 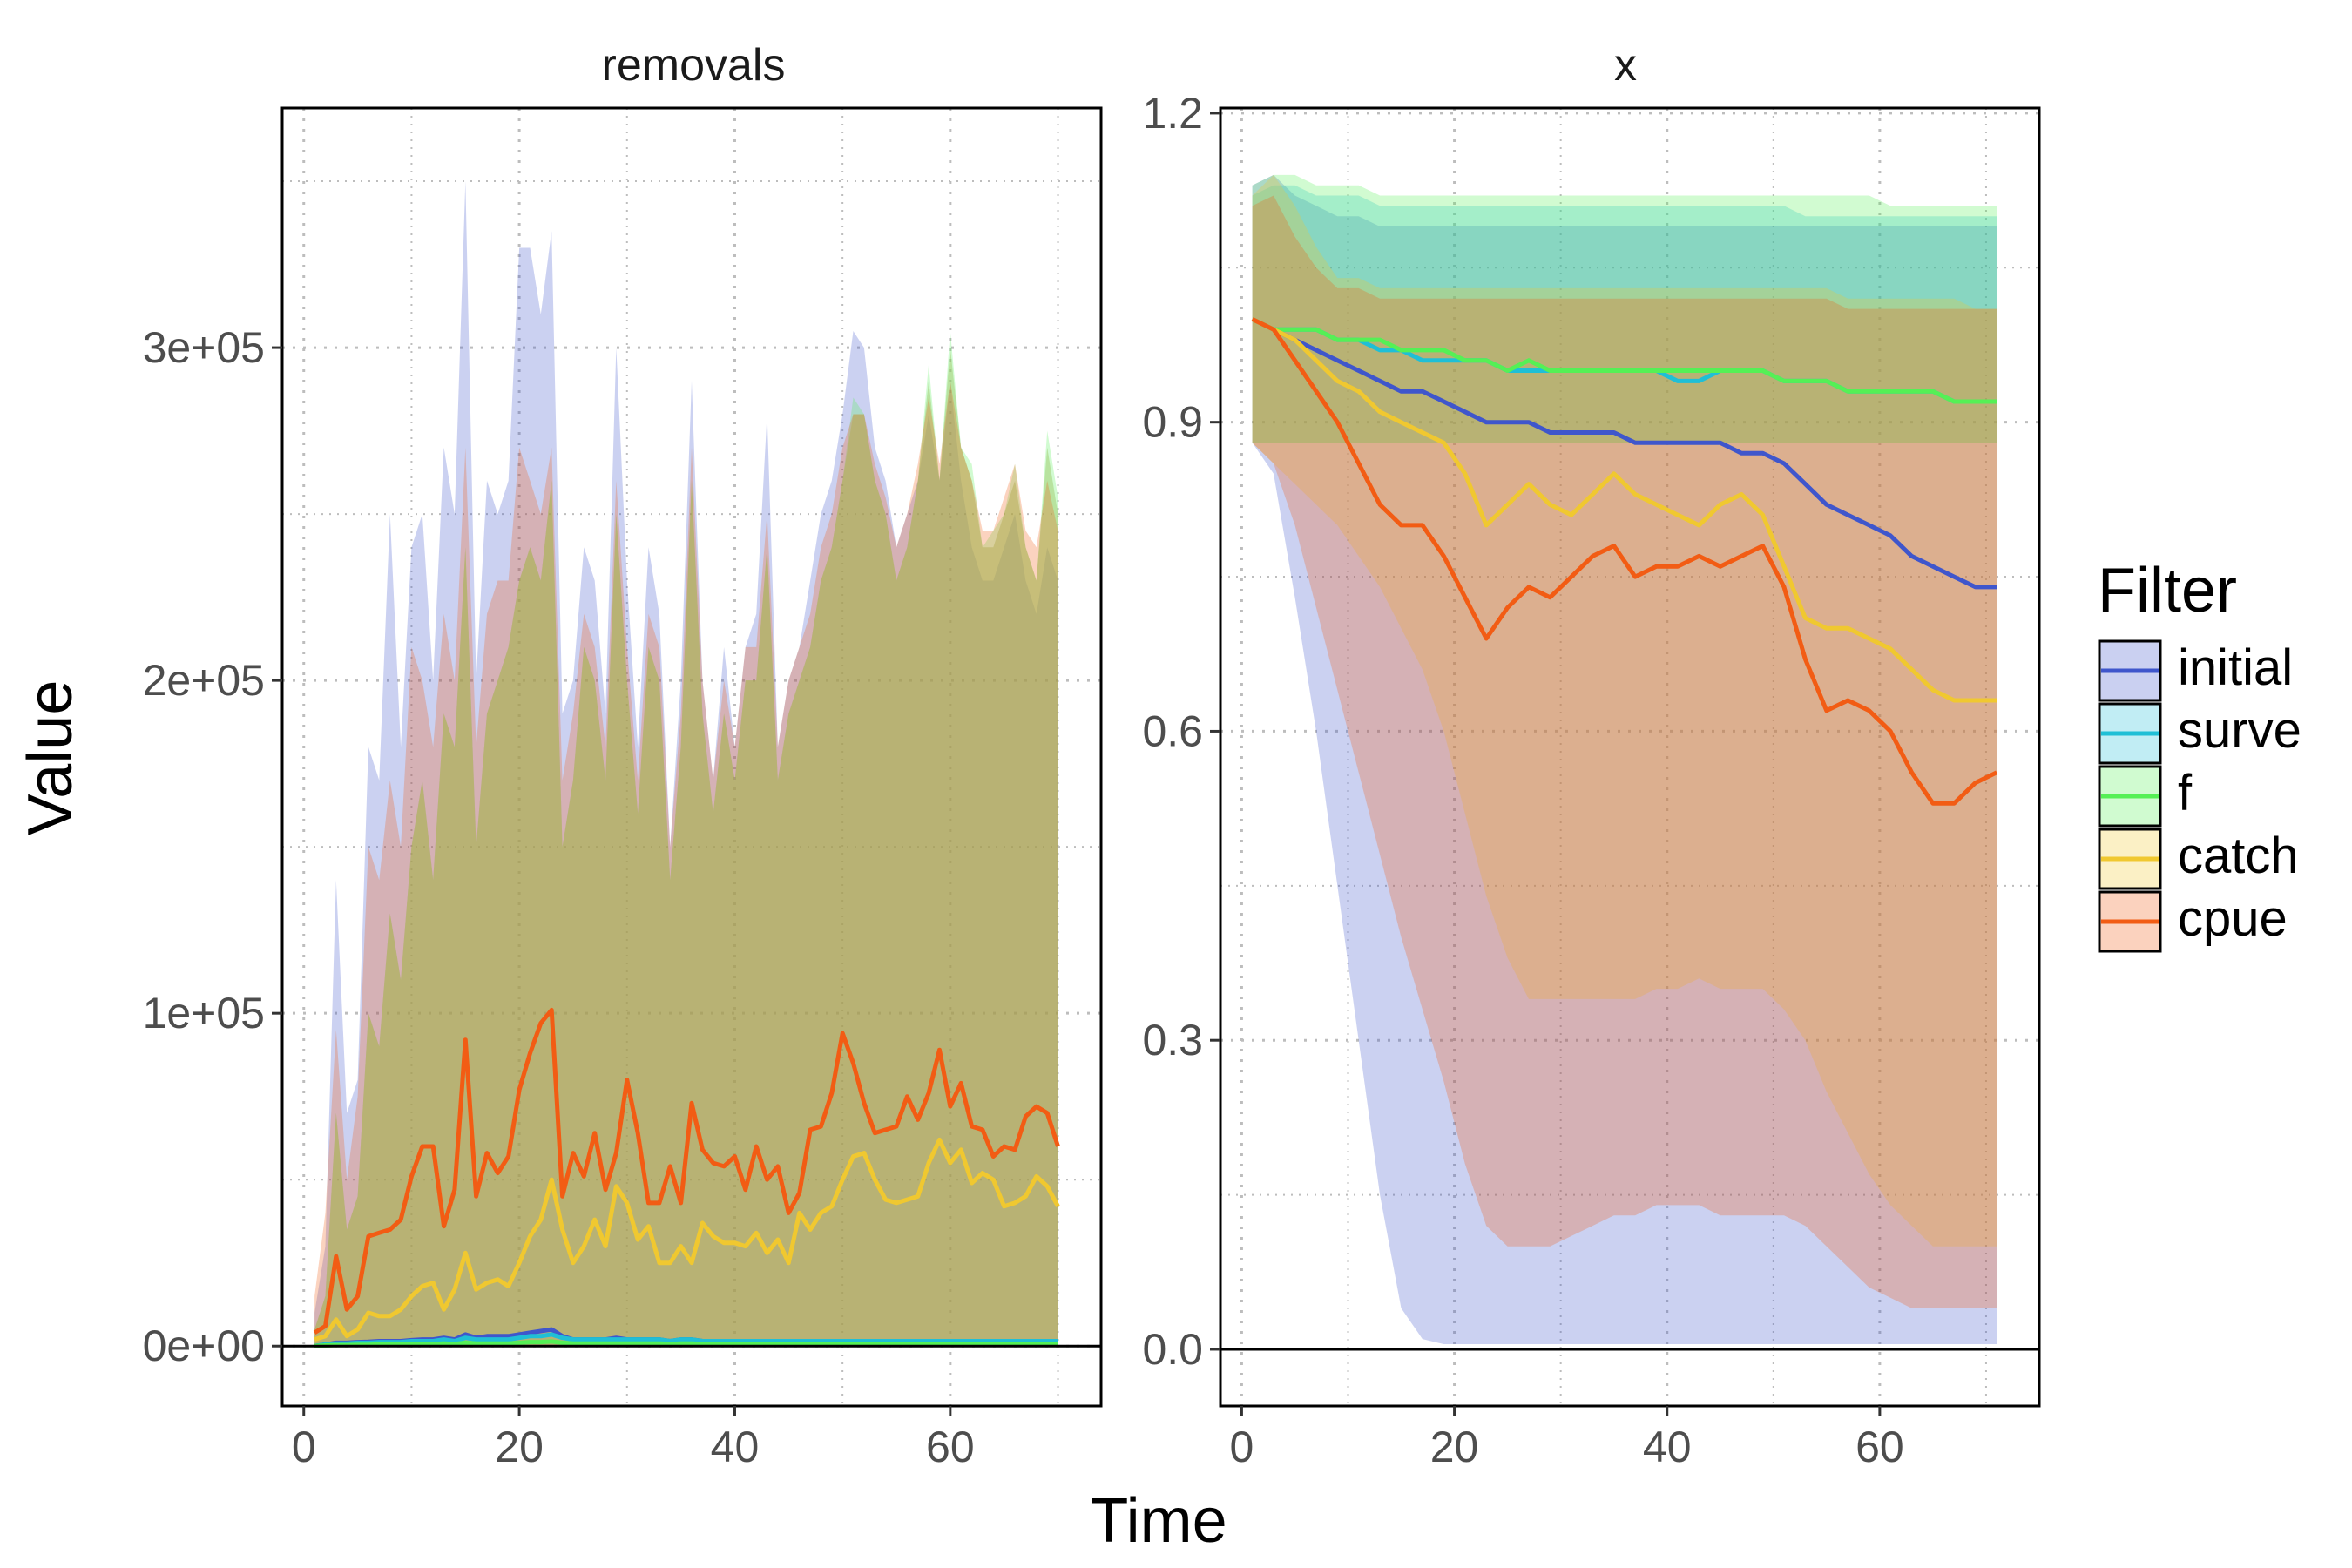 I want to click on legend-item-surve: surve, so click(x=2199, y=733).